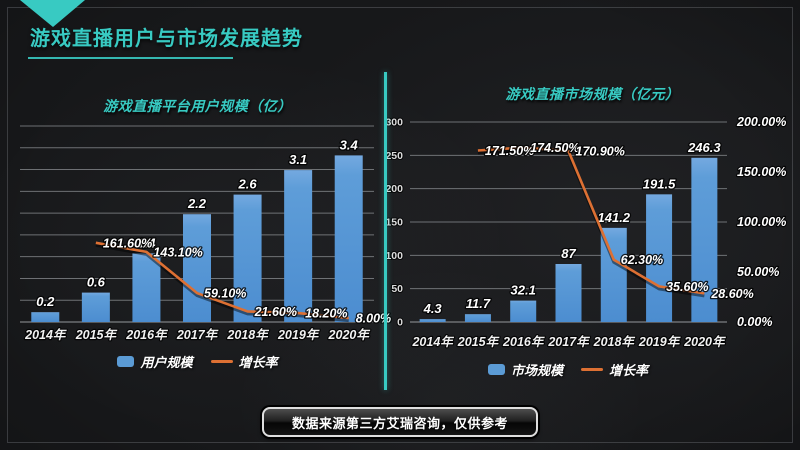  I want to click on growth-rate-label: 8.00%, so click(373, 319).